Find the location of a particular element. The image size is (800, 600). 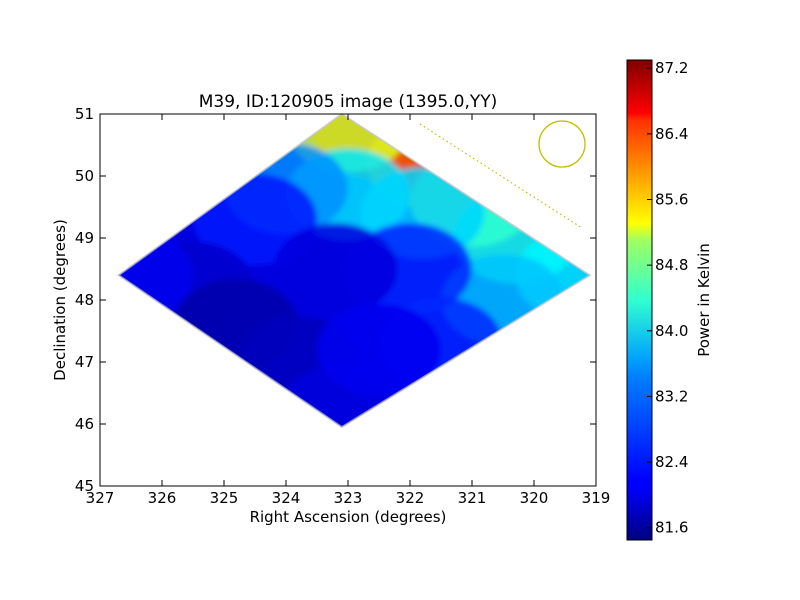

edge-dotted-line is located at coordinates (501, 176).